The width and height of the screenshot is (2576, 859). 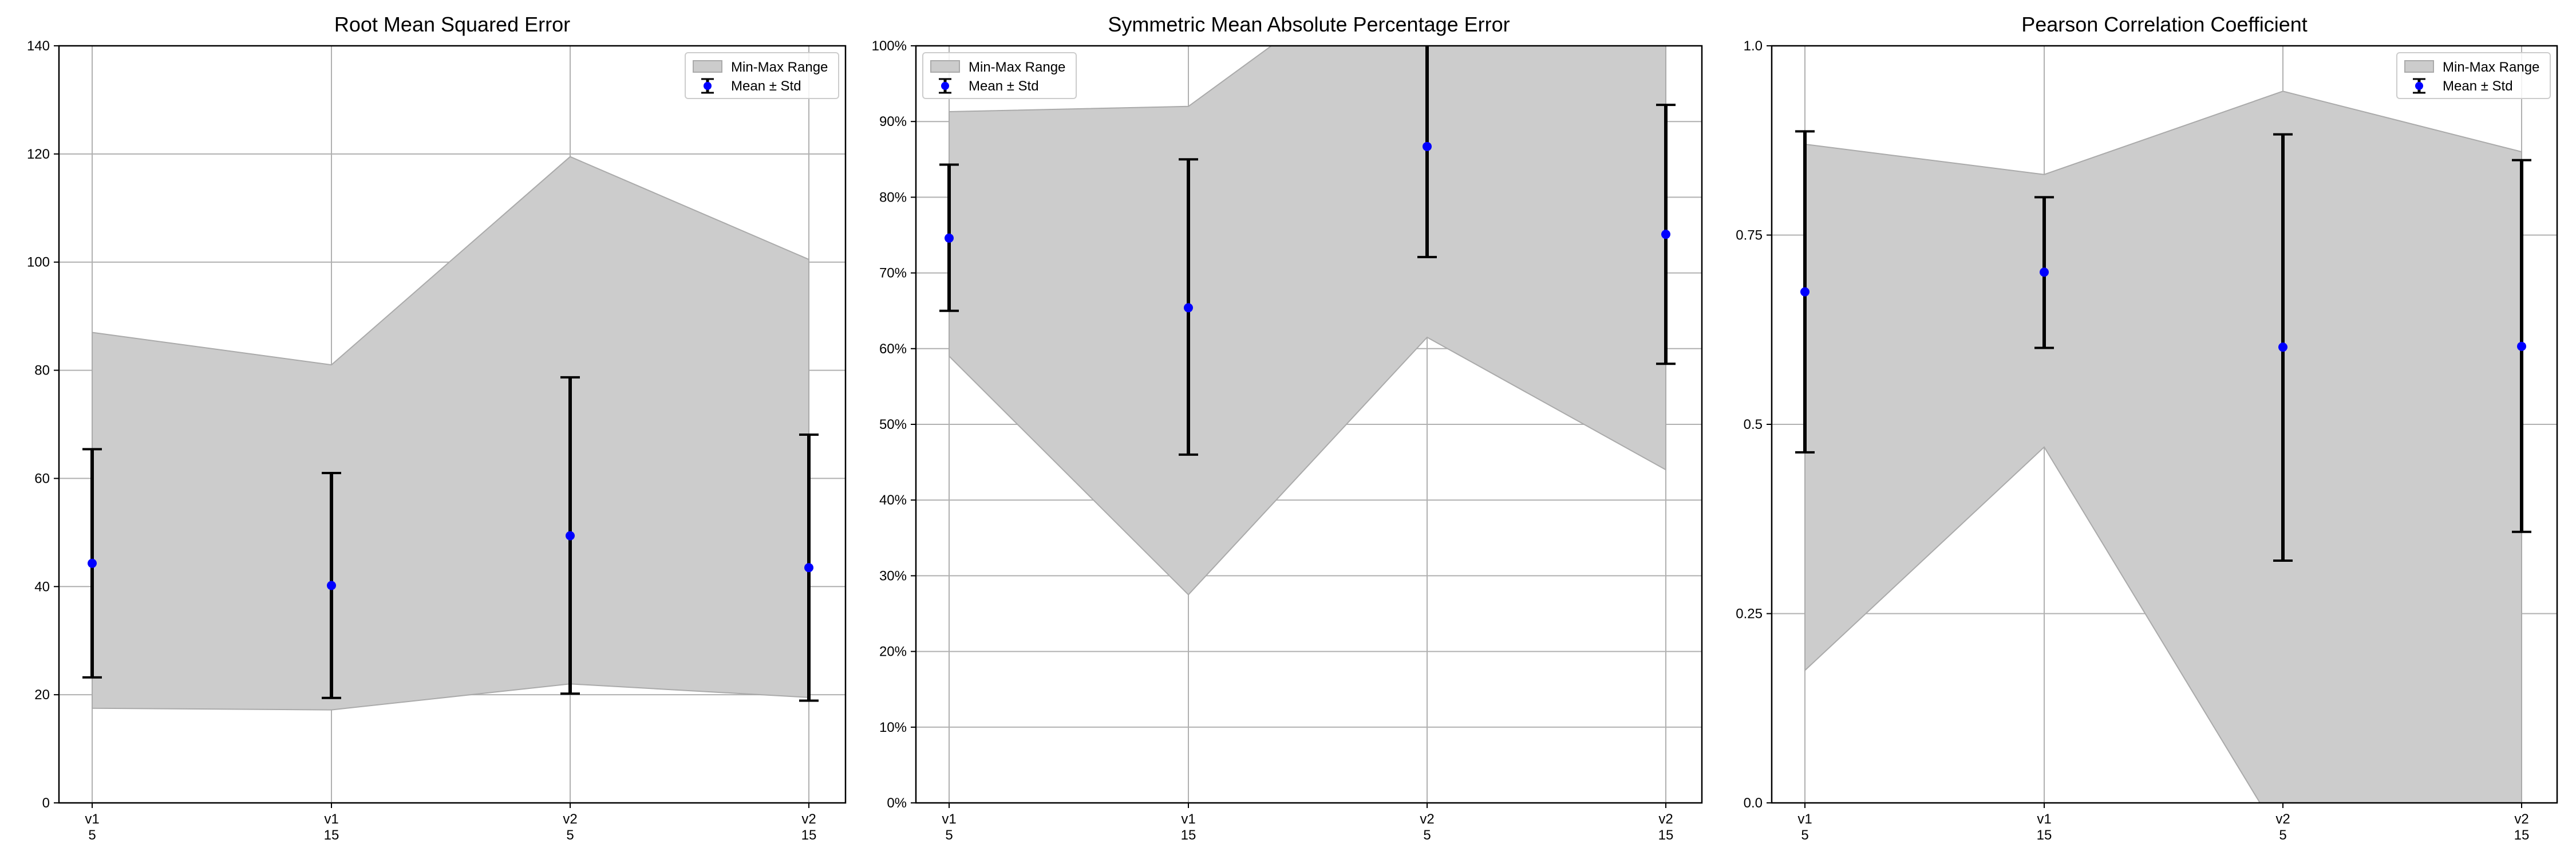 What do you see at coordinates (889, 46) in the screenshot?
I see `y-tick-label: 100%` at bounding box center [889, 46].